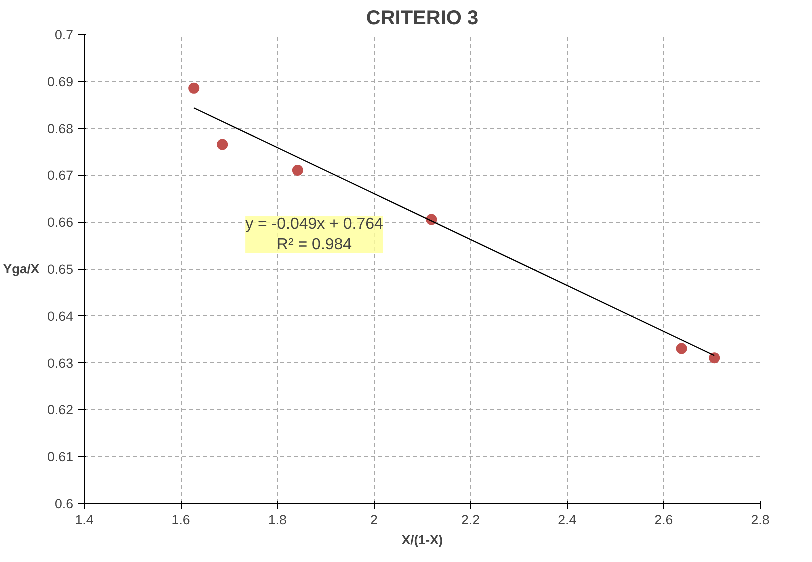 This screenshot has width=812, height=562. I want to click on y-tick-label: 0.68, so click(61, 128).